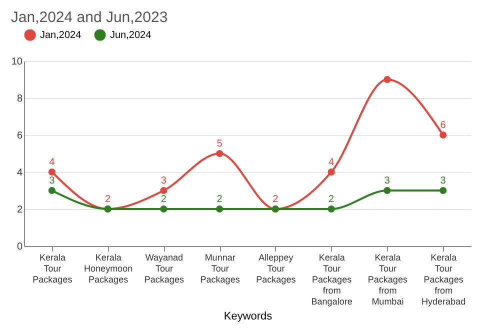 The image size is (491, 331). What do you see at coordinates (52, 268) in the screenshot?
I see `x-tick-label: Kerala Tour Packages` at bounding box center [52, 268].